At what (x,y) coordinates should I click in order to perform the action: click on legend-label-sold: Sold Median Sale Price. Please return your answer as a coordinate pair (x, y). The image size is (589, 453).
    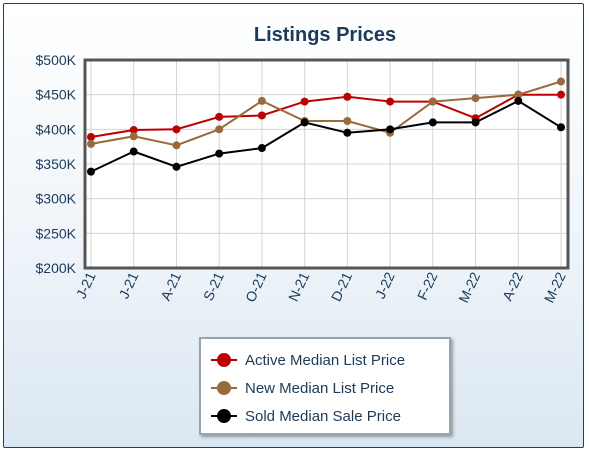
    Looking at the image, I should click on (323, 416).